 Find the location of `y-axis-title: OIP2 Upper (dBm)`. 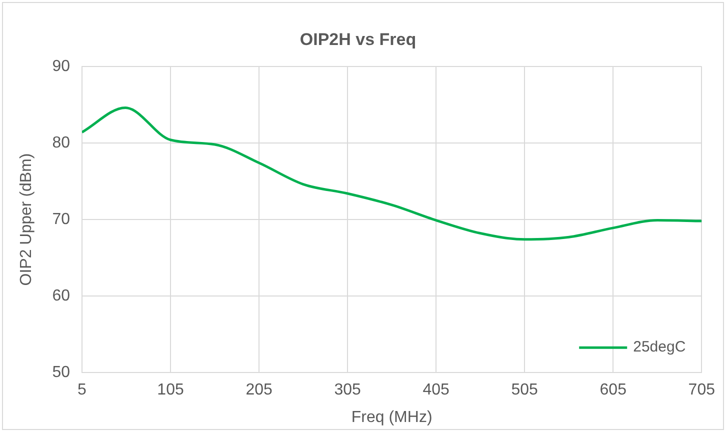

y-axis-title: OIP2 Upper (dBm) is located at coordinates (27, 219).